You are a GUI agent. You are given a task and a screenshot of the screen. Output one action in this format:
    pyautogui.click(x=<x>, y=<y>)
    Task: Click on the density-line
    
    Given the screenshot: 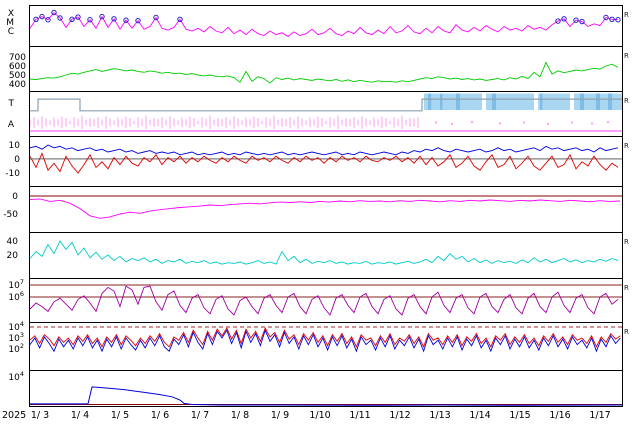 What is the action you would take?
    pyautogui.click(x=324, y=252)
    